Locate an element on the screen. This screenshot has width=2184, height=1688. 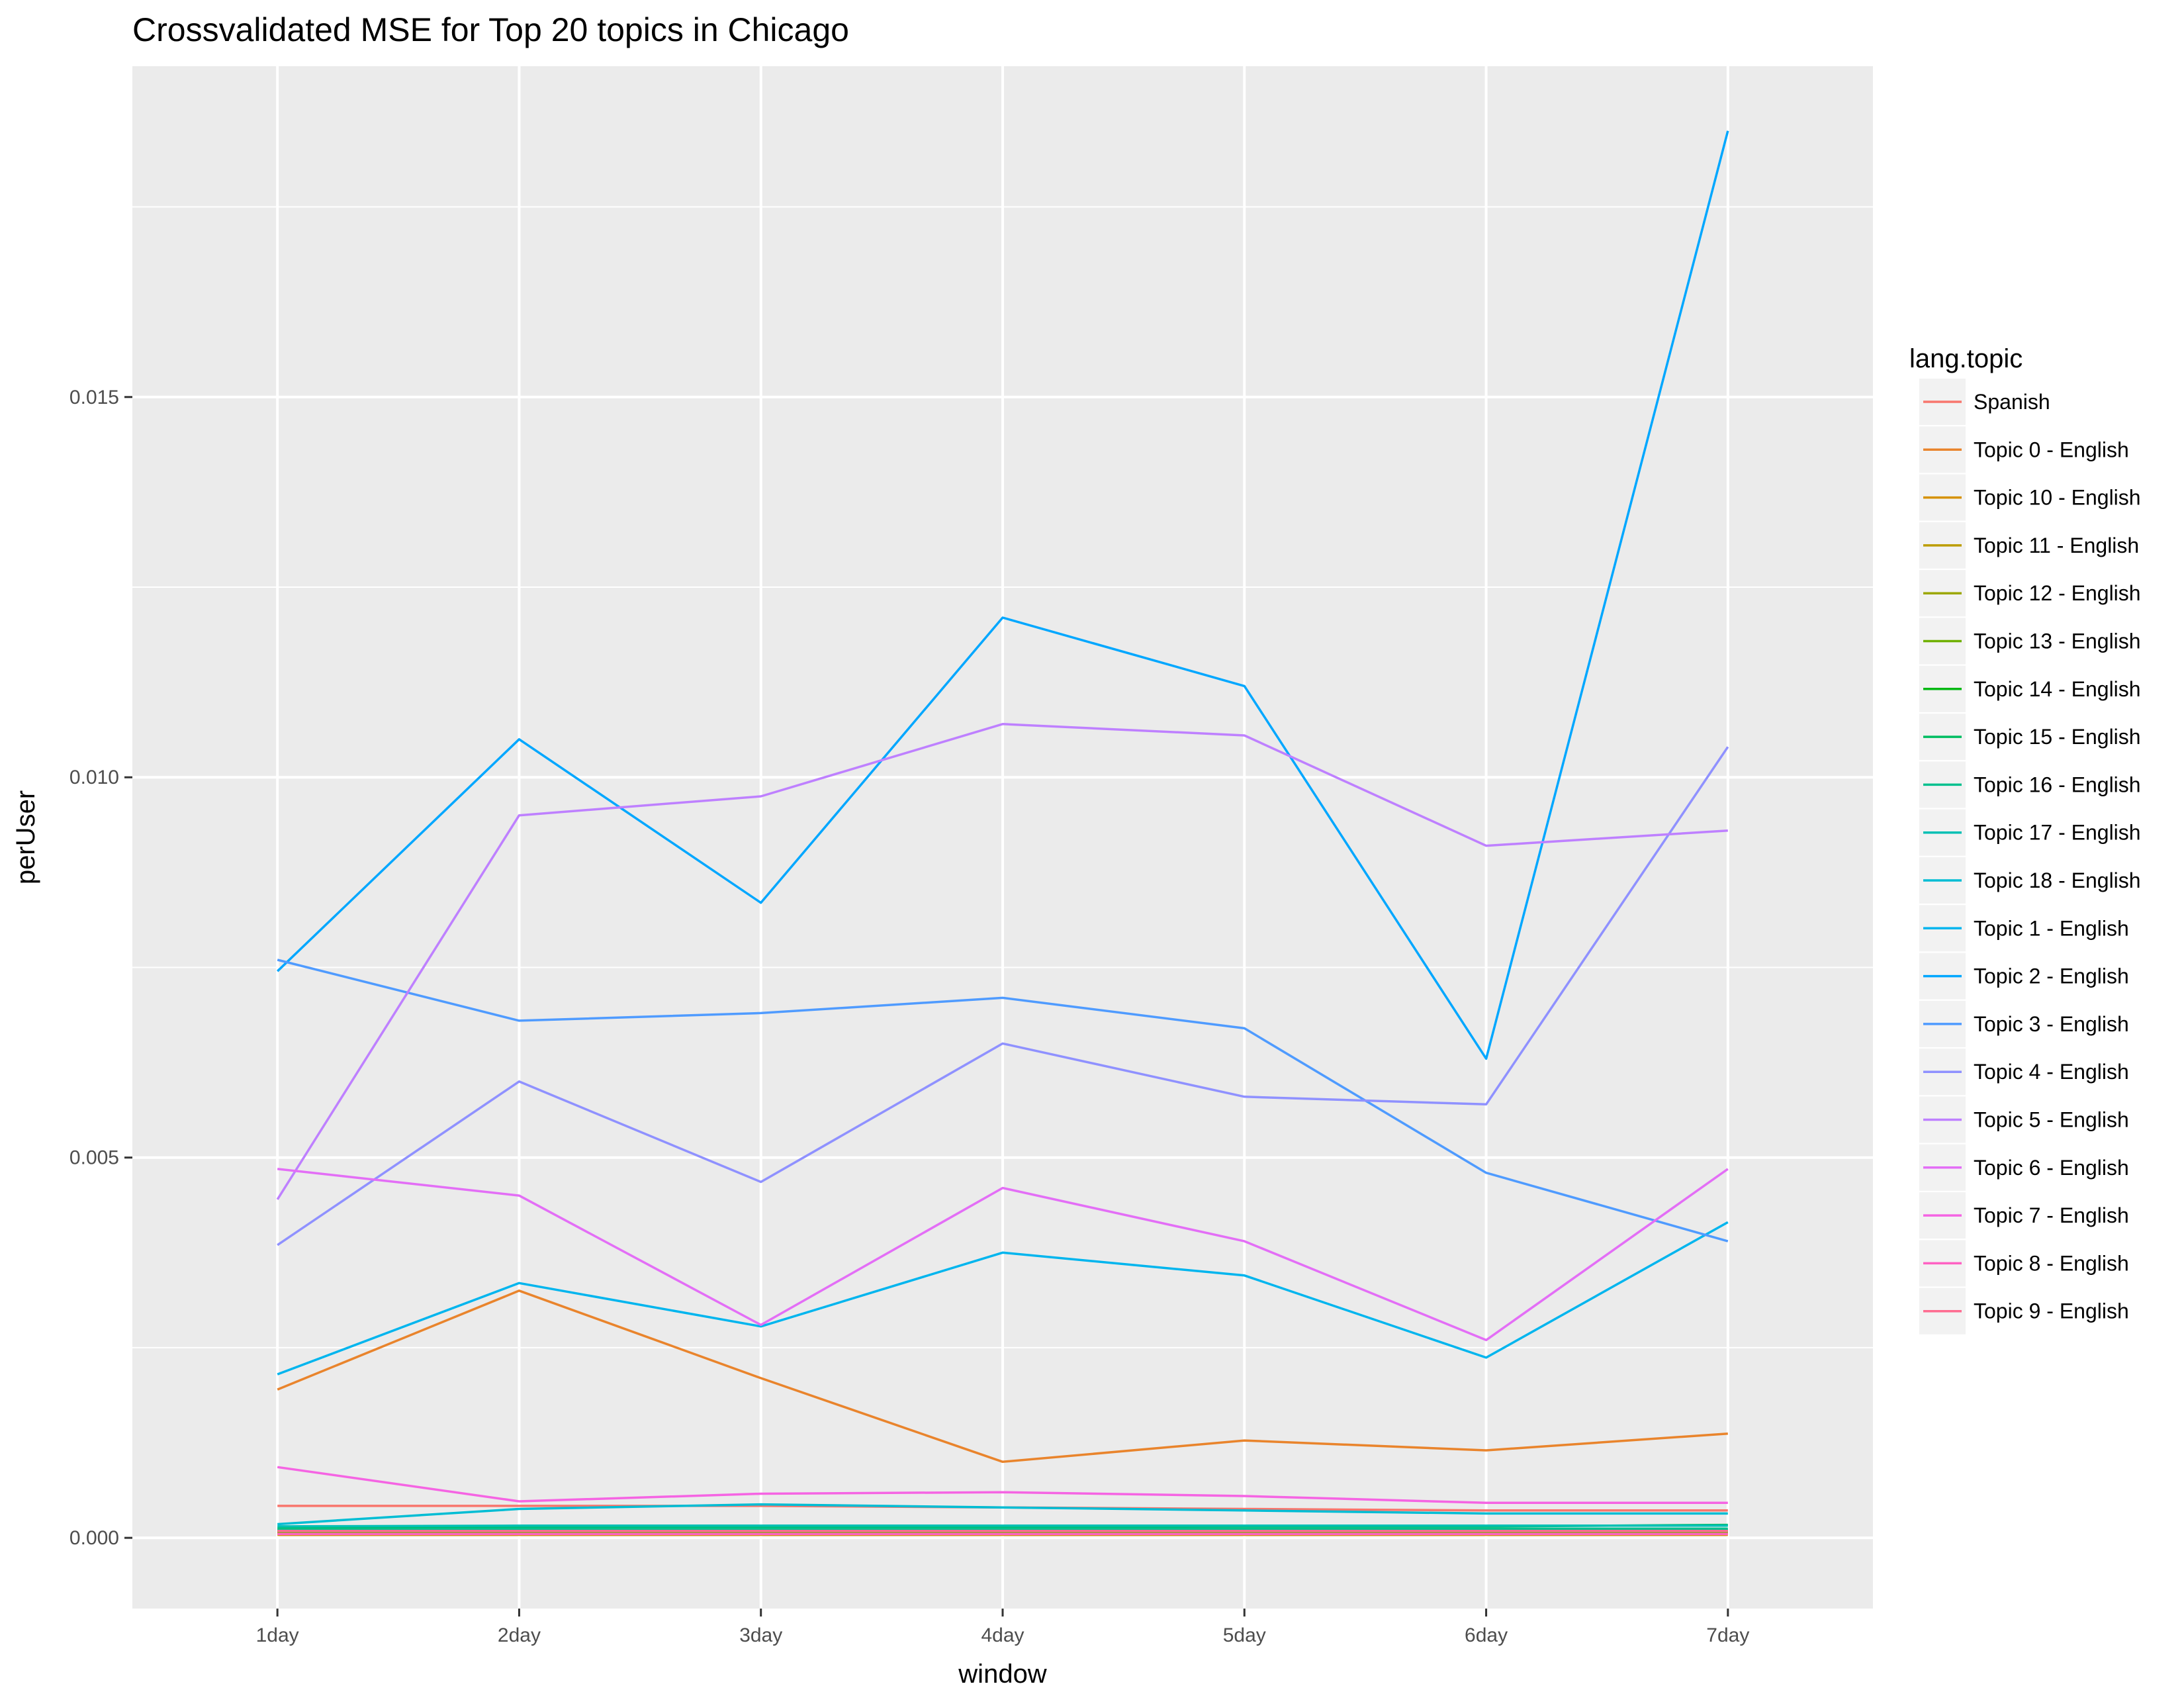
legend-label: Spanish is located at coordinates (2012, 402).